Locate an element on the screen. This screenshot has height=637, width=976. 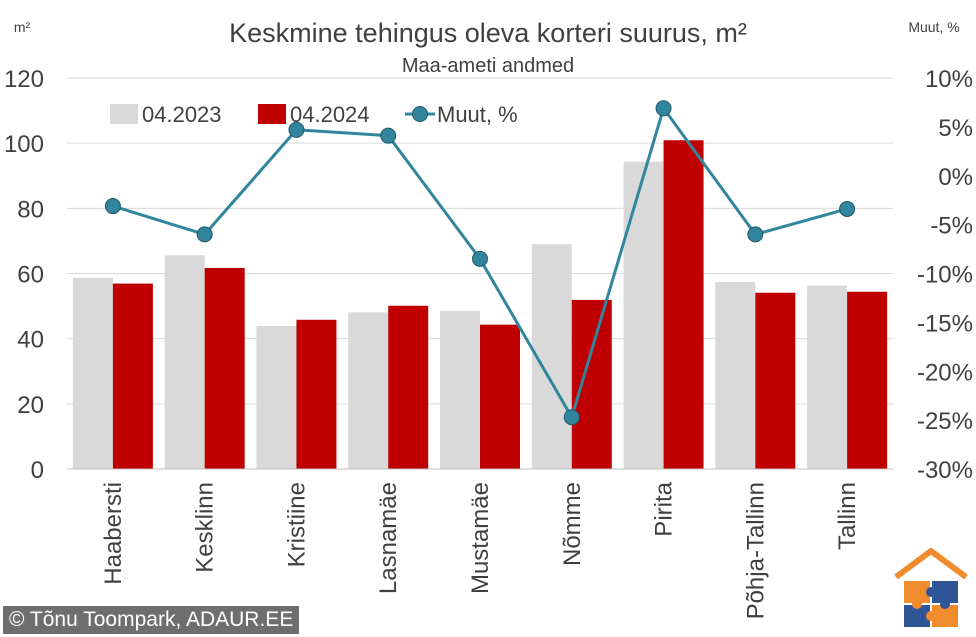
left-axis-ticks: 0 20 40 60 80 100 120 is located at coordinates (24, 275).